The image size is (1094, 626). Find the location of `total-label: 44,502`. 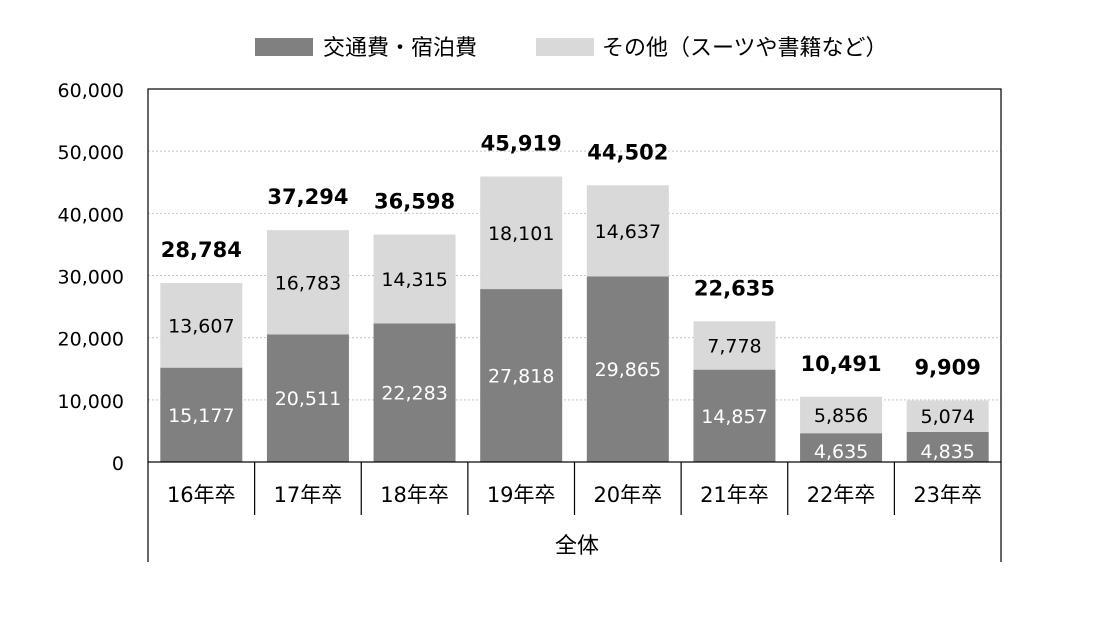

total-label: 44,502 is located at coordinates (627, 152).